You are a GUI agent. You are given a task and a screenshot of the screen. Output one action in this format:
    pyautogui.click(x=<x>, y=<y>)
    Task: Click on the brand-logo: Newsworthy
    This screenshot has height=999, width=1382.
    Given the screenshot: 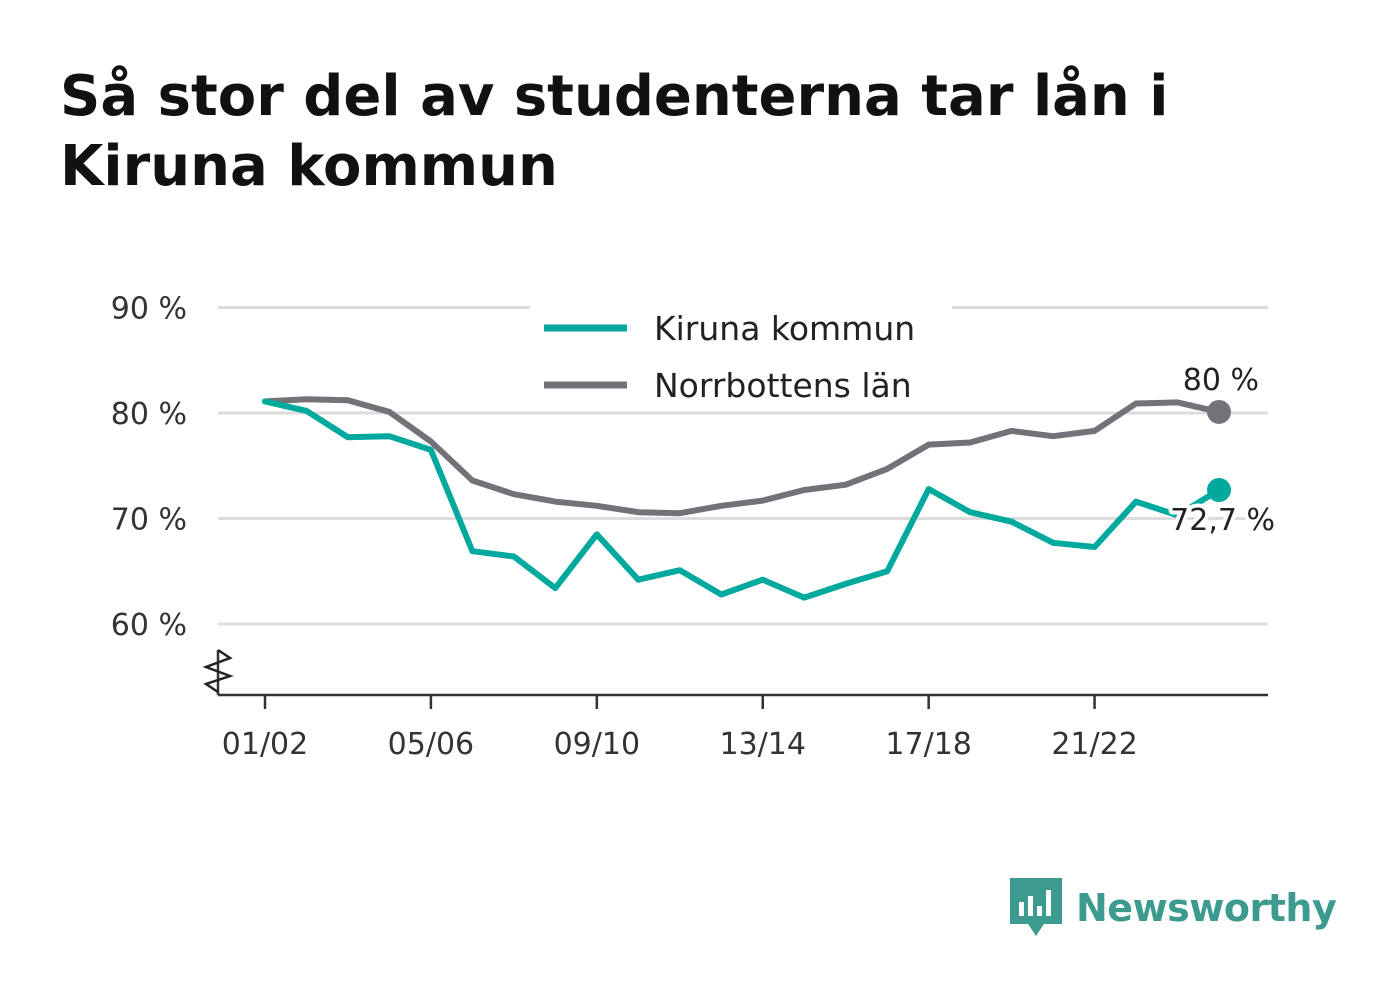 What is the action you would take?
    pyautogui.click(x=1173, y=908)
    